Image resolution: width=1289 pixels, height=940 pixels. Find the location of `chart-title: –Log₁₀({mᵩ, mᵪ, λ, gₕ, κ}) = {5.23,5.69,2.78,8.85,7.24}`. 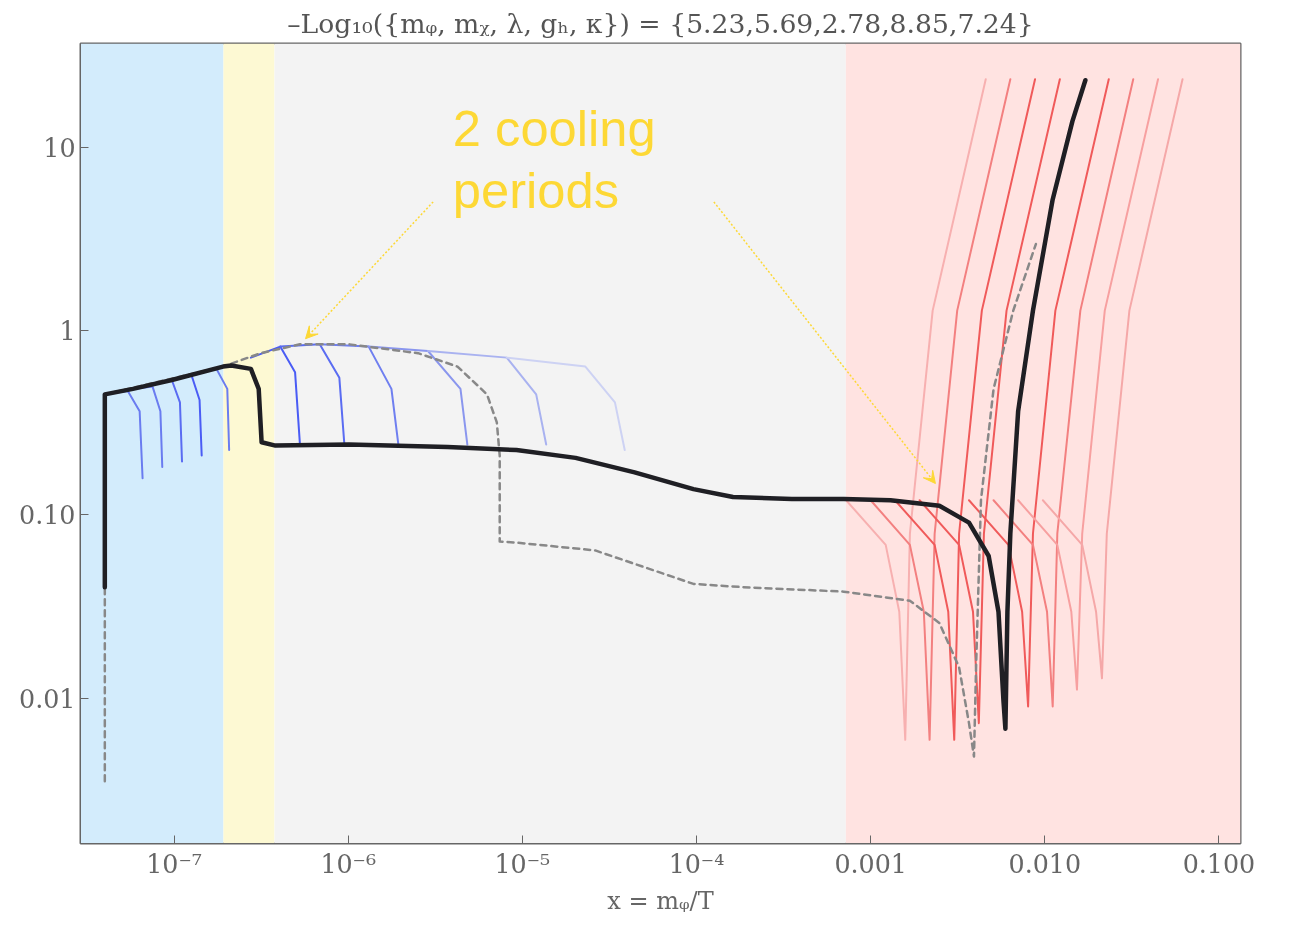

chart-title: –Log₁₀({mᵩ, mᵪ, λ, gₕ, κ}) = {5.23,5.69,2.78,8.85,7.24} is located at coordinates (660, 23).